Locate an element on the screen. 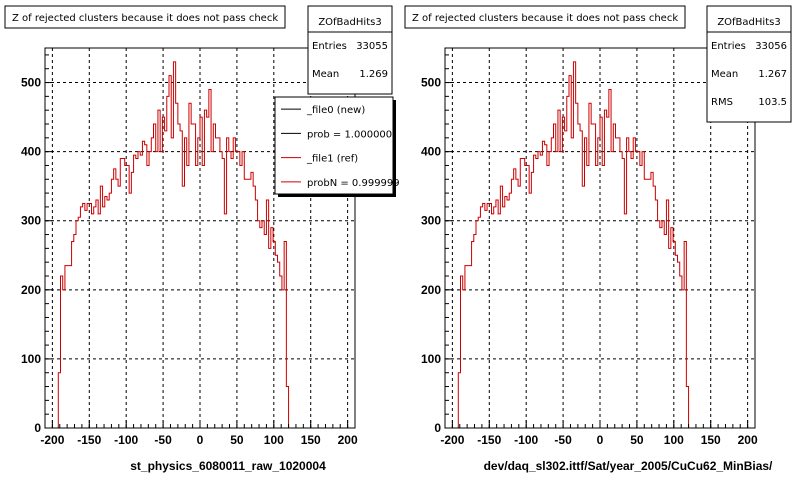 This screenshot has height=480, width=800. x-axis-label: st_physics_6080011_raw_1020004 is located at coordinates (228, 466).